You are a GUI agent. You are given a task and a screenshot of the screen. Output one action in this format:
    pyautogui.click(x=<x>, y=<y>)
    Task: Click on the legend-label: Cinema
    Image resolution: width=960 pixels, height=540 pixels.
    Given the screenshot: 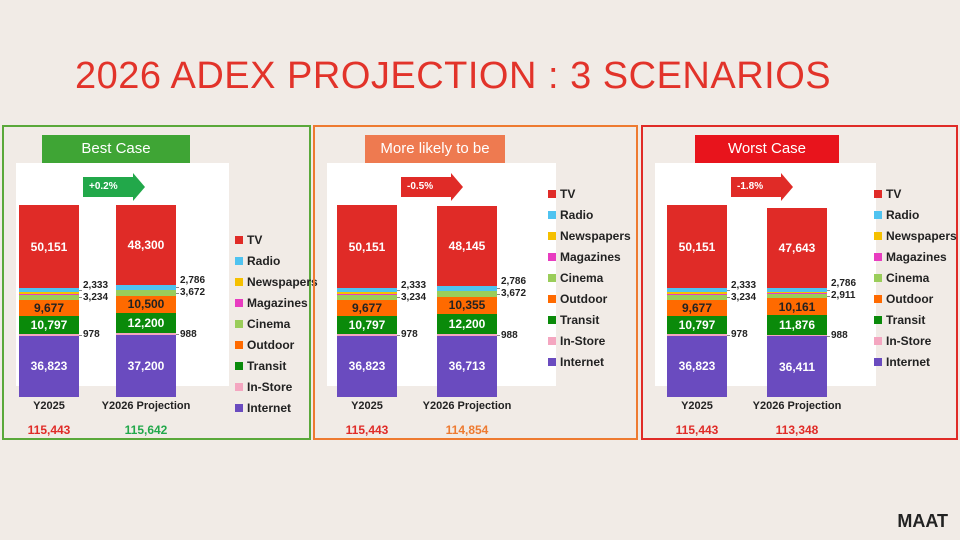 What is the action you would take?
    pyautogui.click(x=908, y=277)
    